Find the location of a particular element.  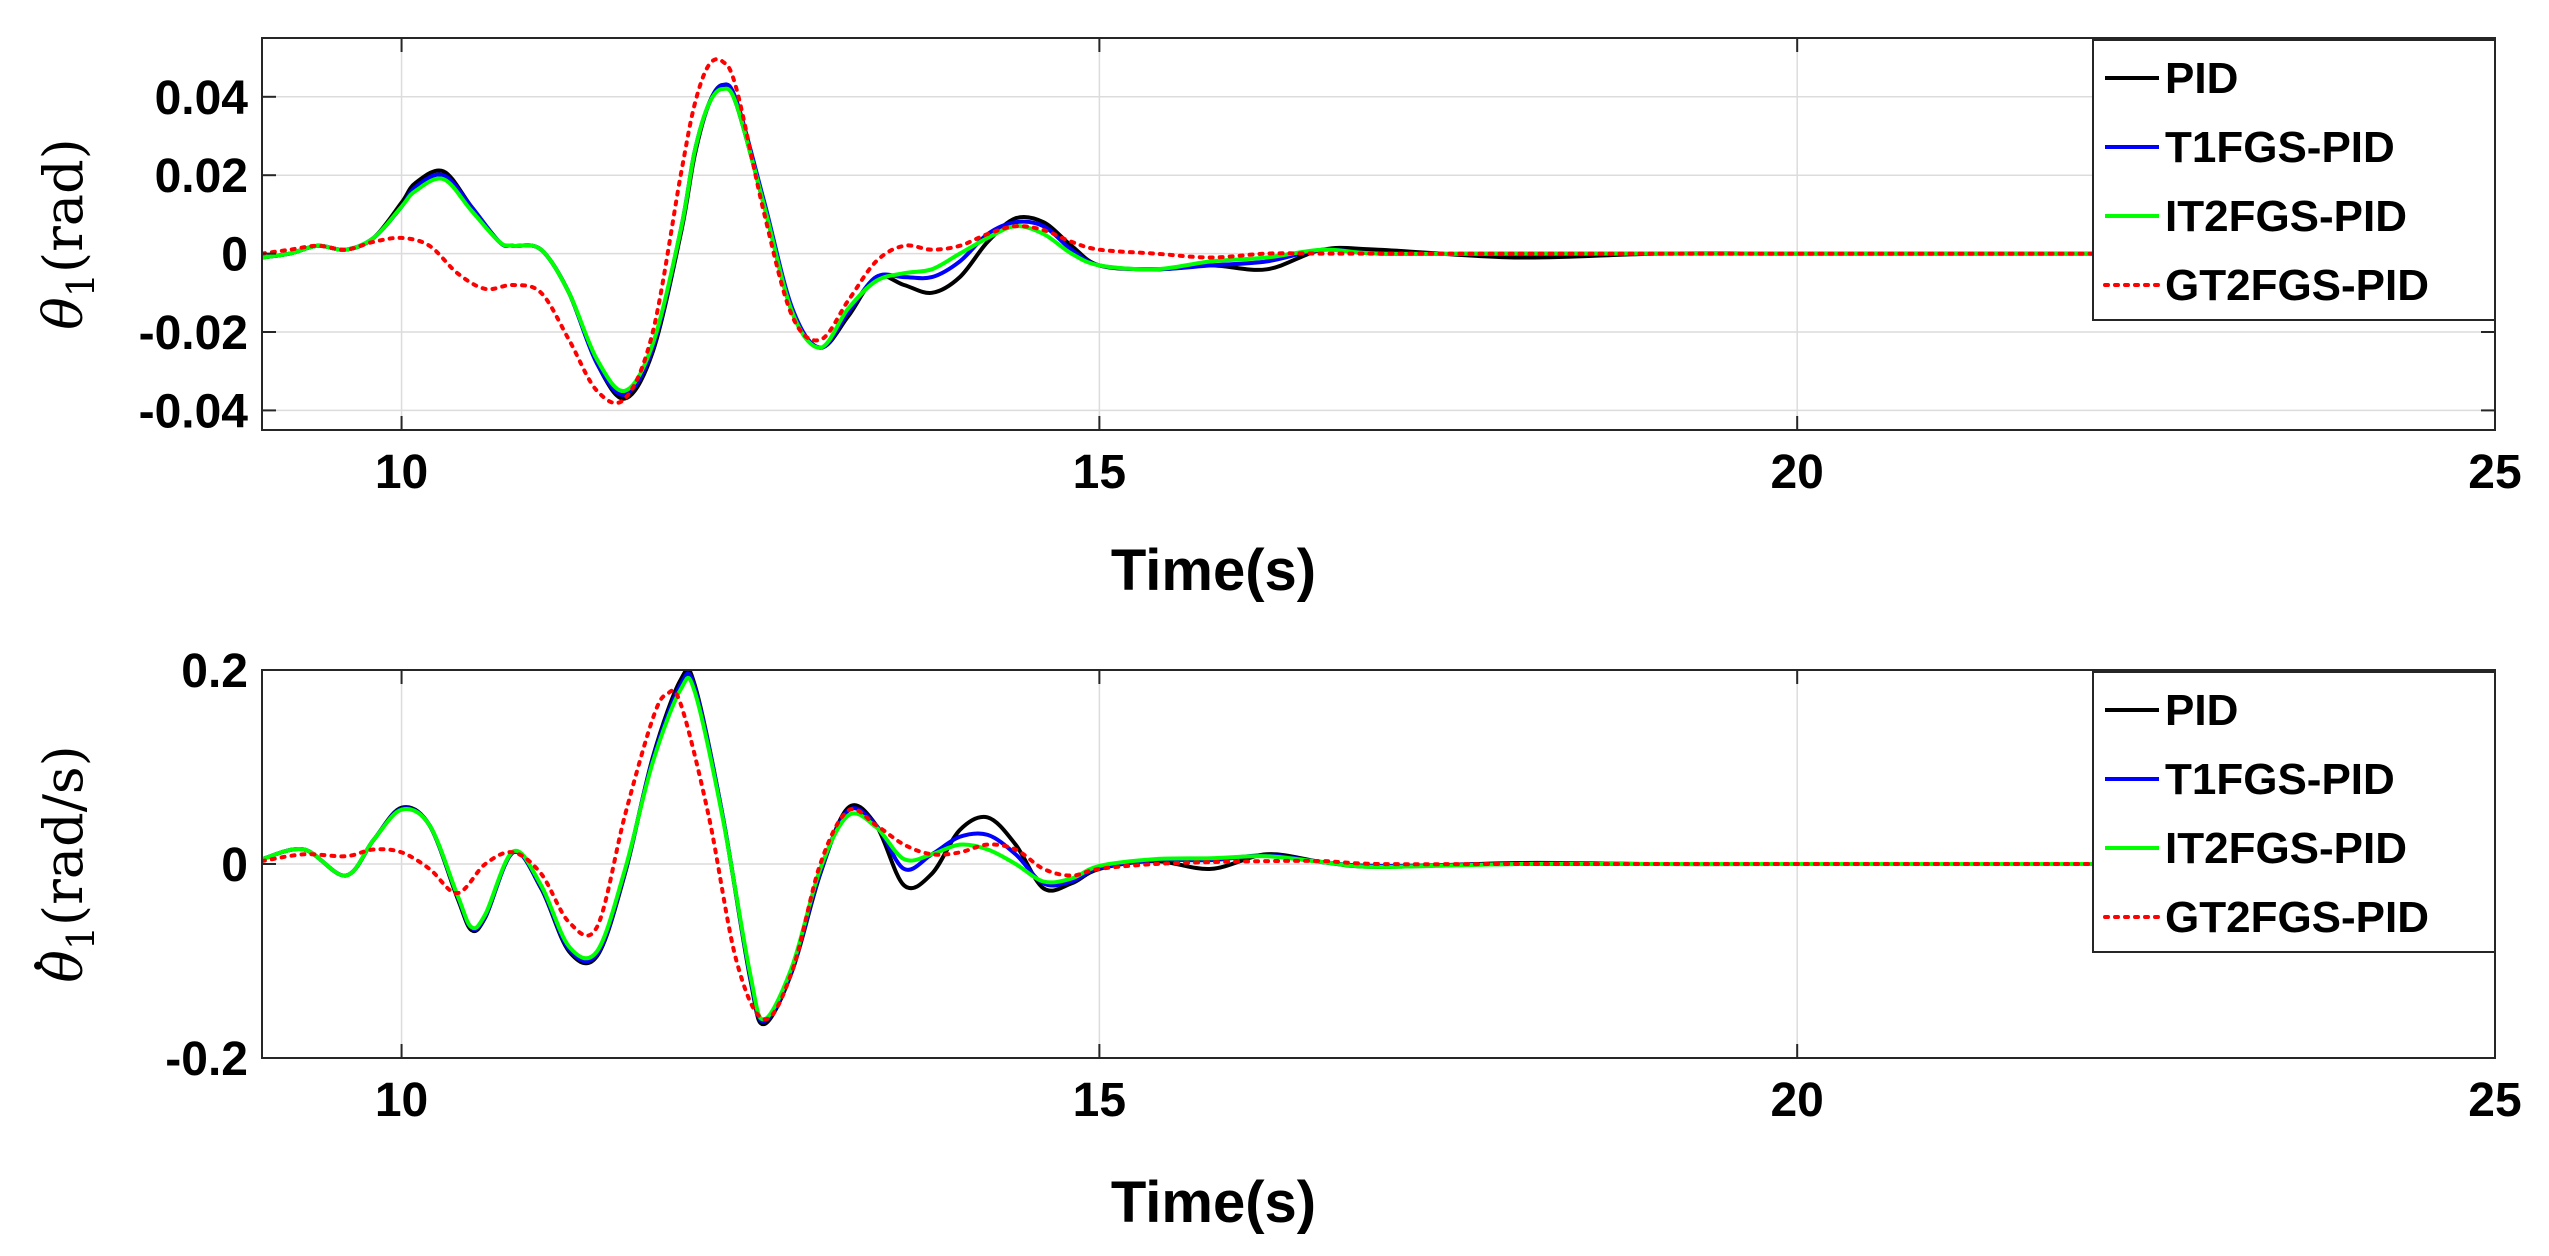

y-label-dot is located at coordinates (38, 965).